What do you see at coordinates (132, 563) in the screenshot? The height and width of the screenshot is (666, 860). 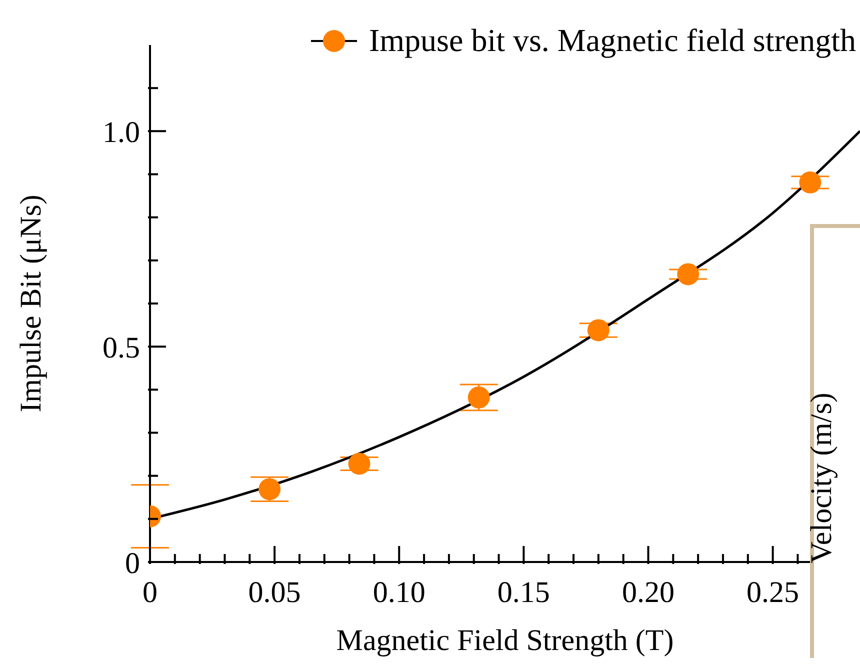 I see `y-tick-label: 0` at bounding box center [132, 563].